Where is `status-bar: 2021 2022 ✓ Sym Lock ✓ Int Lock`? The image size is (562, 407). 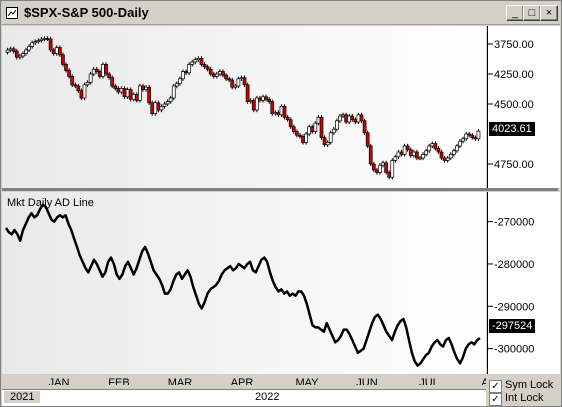 status-bar: 2021 2022 ✓ Sym Lock ✓ Int Lock is located at coordinates (281, 392).